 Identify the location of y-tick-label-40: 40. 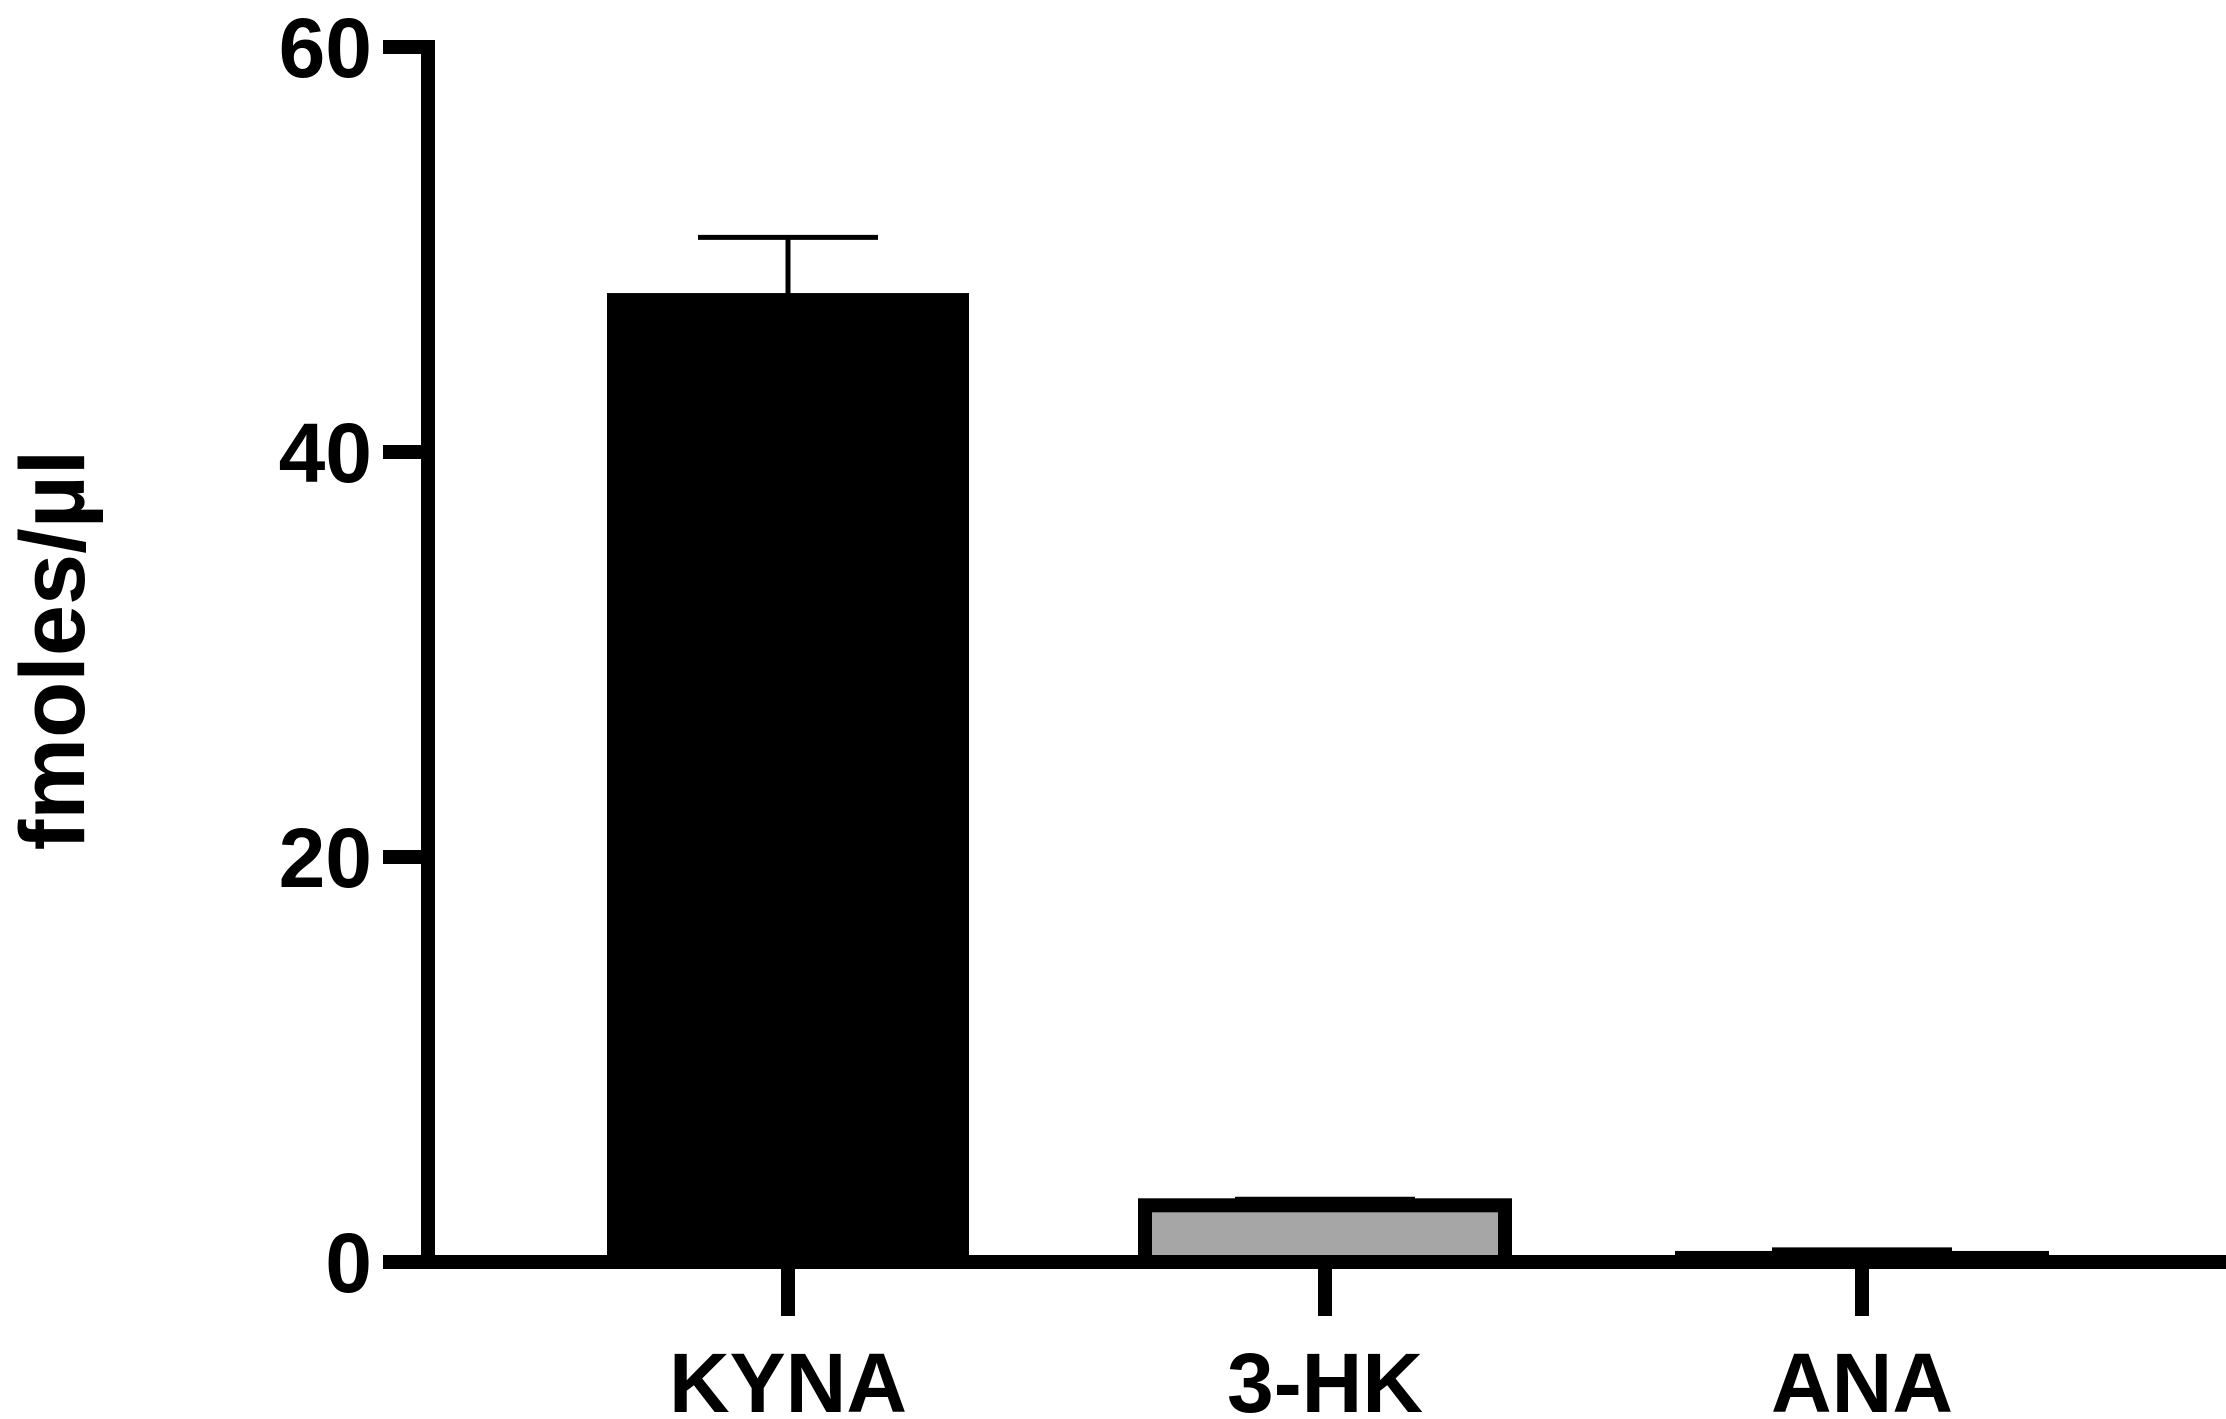
(325, 453).